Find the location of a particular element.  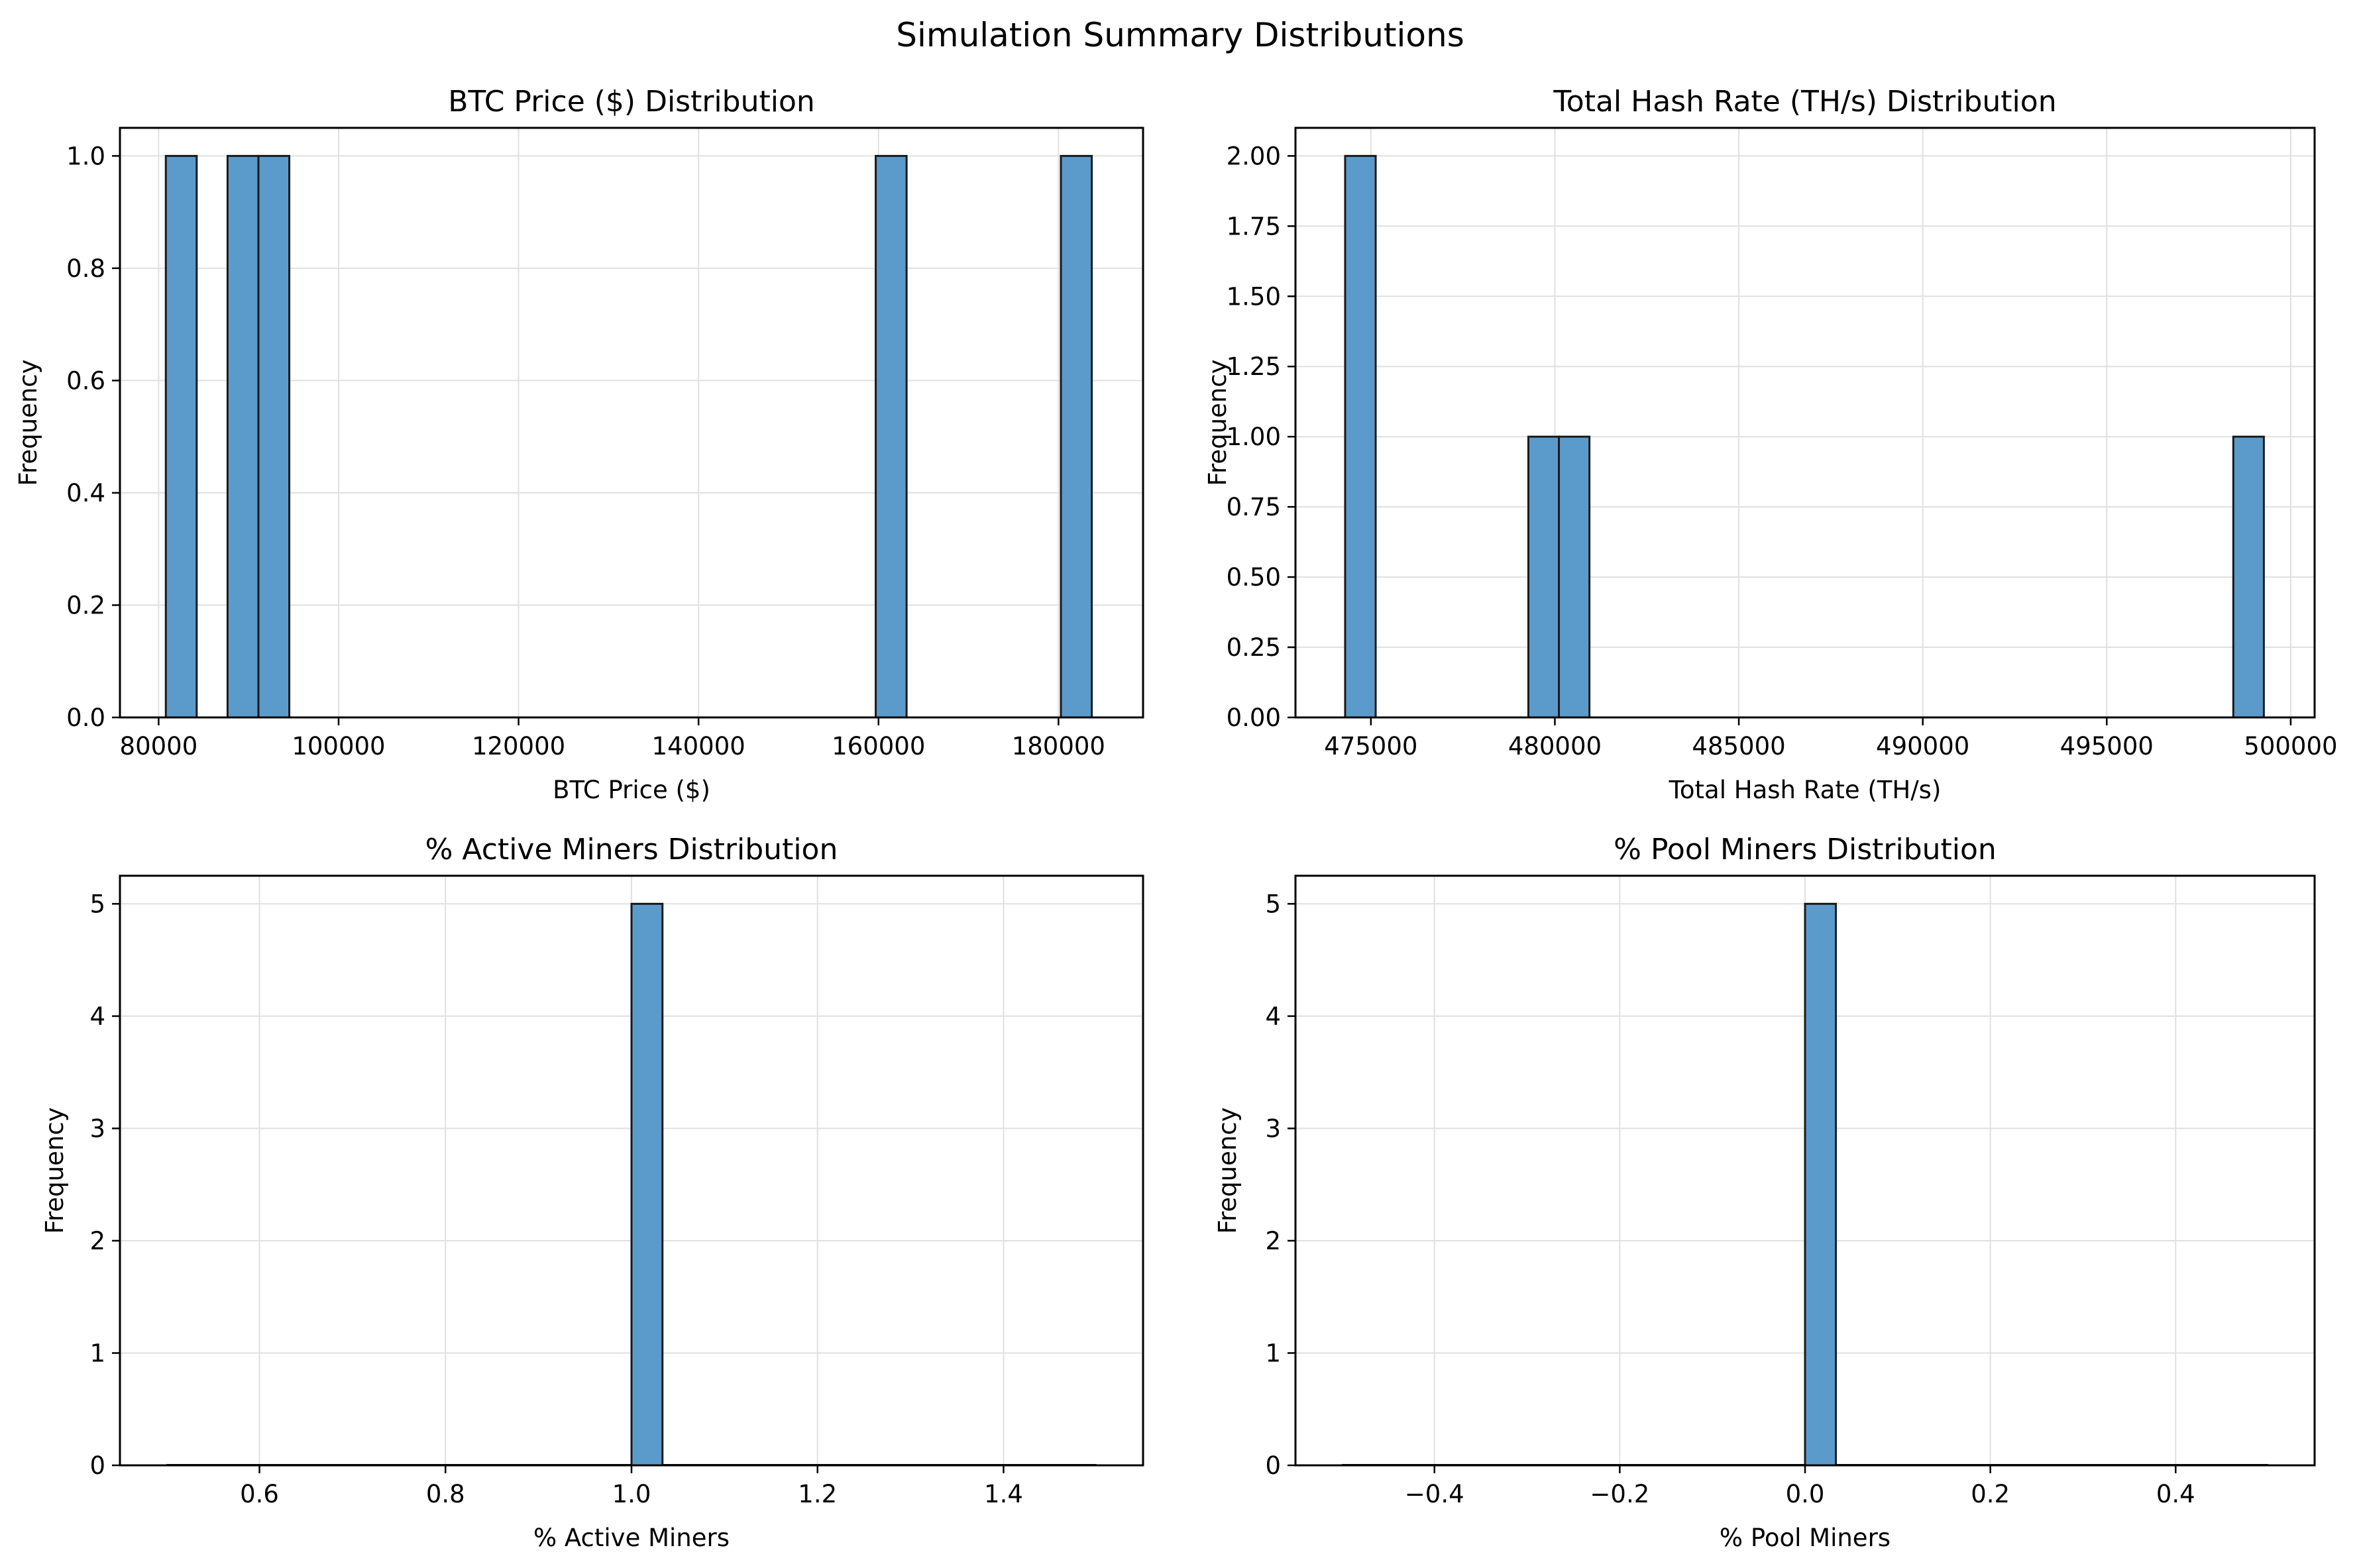

y-tick-label: 2.00 is located at coordinates (1254, 156).